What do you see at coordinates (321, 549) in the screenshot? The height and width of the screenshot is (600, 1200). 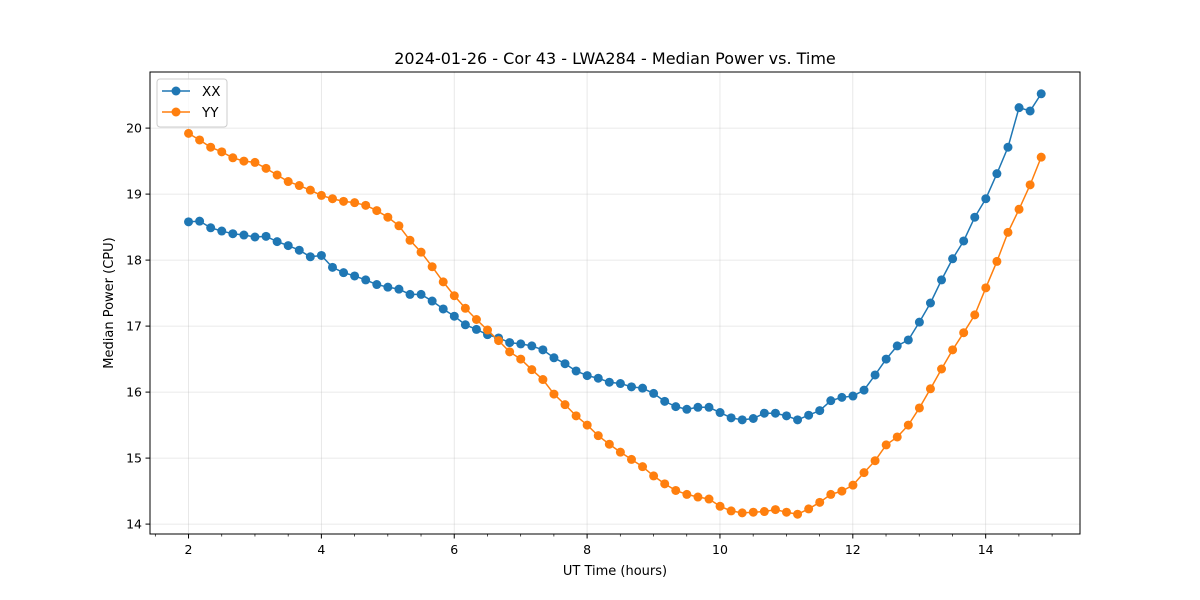 I see `x-tick-label: 4` at bounding box center [321, 549].